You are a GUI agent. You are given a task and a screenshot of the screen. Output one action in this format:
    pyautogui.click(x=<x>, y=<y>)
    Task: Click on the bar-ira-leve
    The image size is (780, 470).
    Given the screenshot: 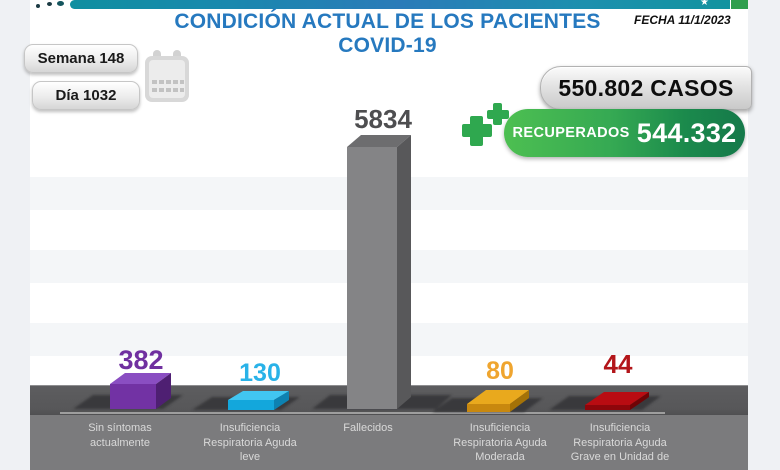 What is the action you would take?
    pyautogui.click(x=258, y=400)
    